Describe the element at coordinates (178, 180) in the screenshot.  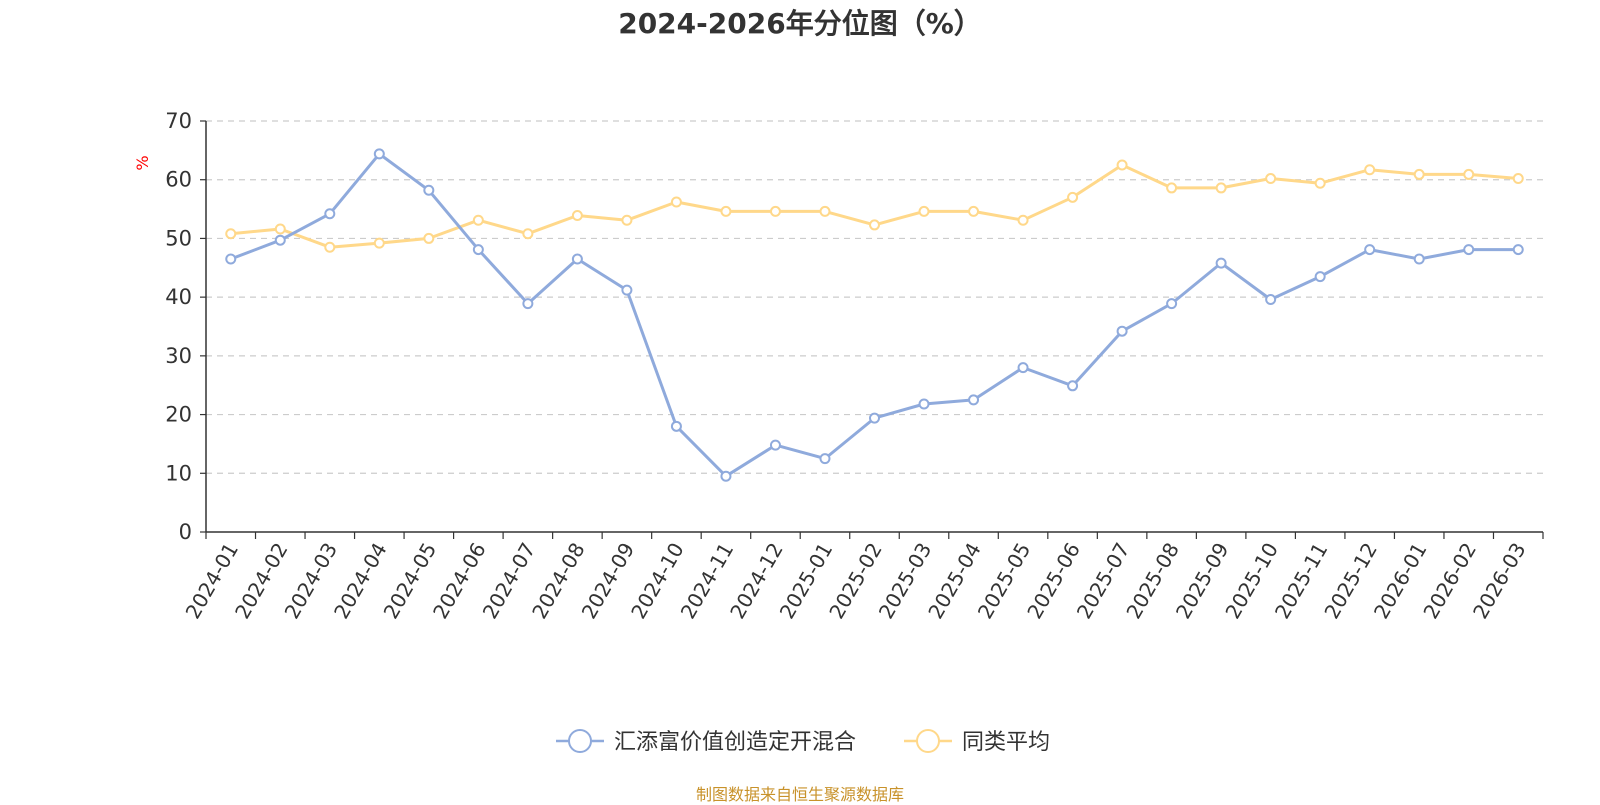
I see `y-tick-label: 60` at that location.